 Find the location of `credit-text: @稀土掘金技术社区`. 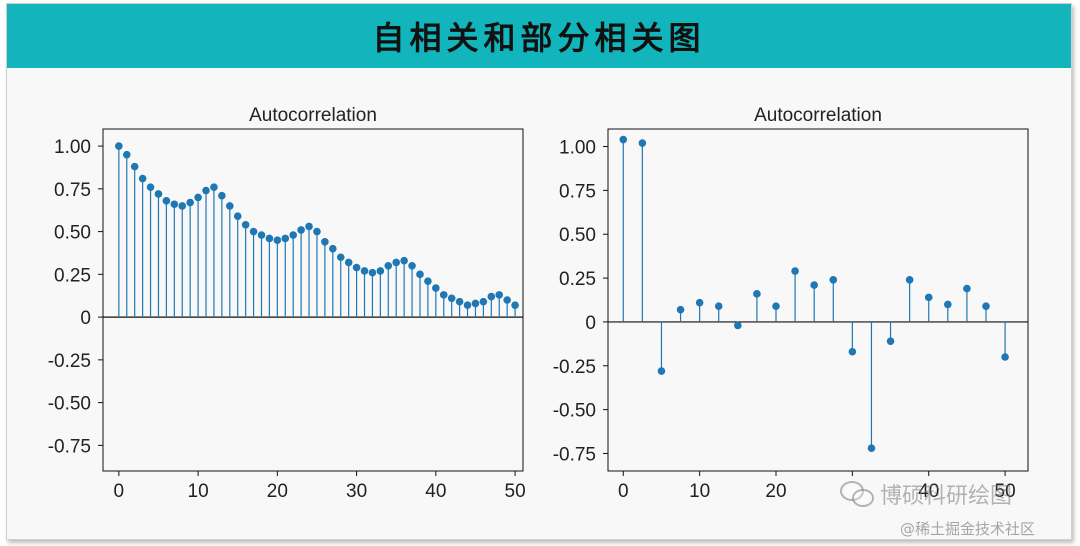

credit-text: @稀土掘金技术社区 is located at coordinates (968, 529).